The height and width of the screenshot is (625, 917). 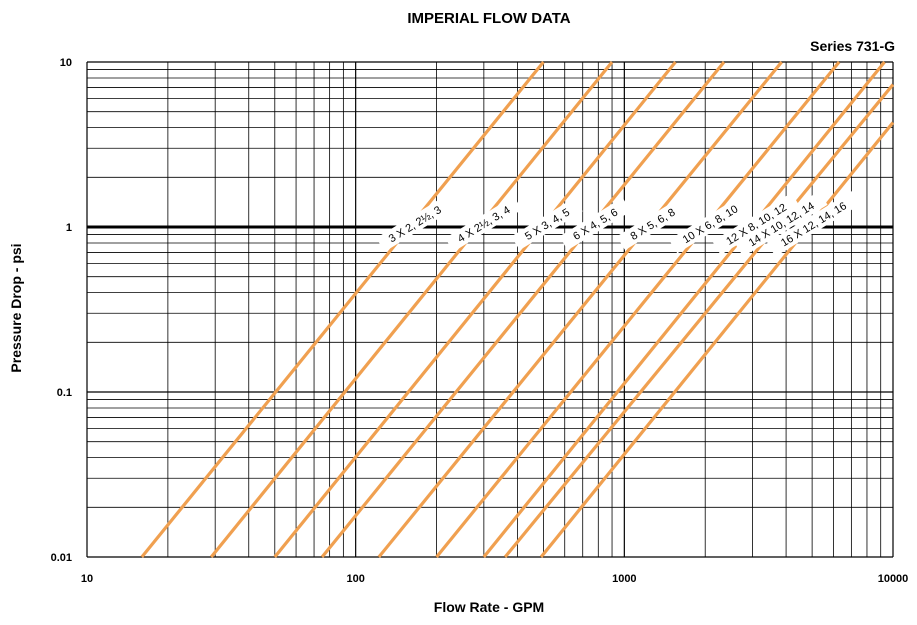 I want to click on x-tick-label: 10, so click(x=87, y=579).